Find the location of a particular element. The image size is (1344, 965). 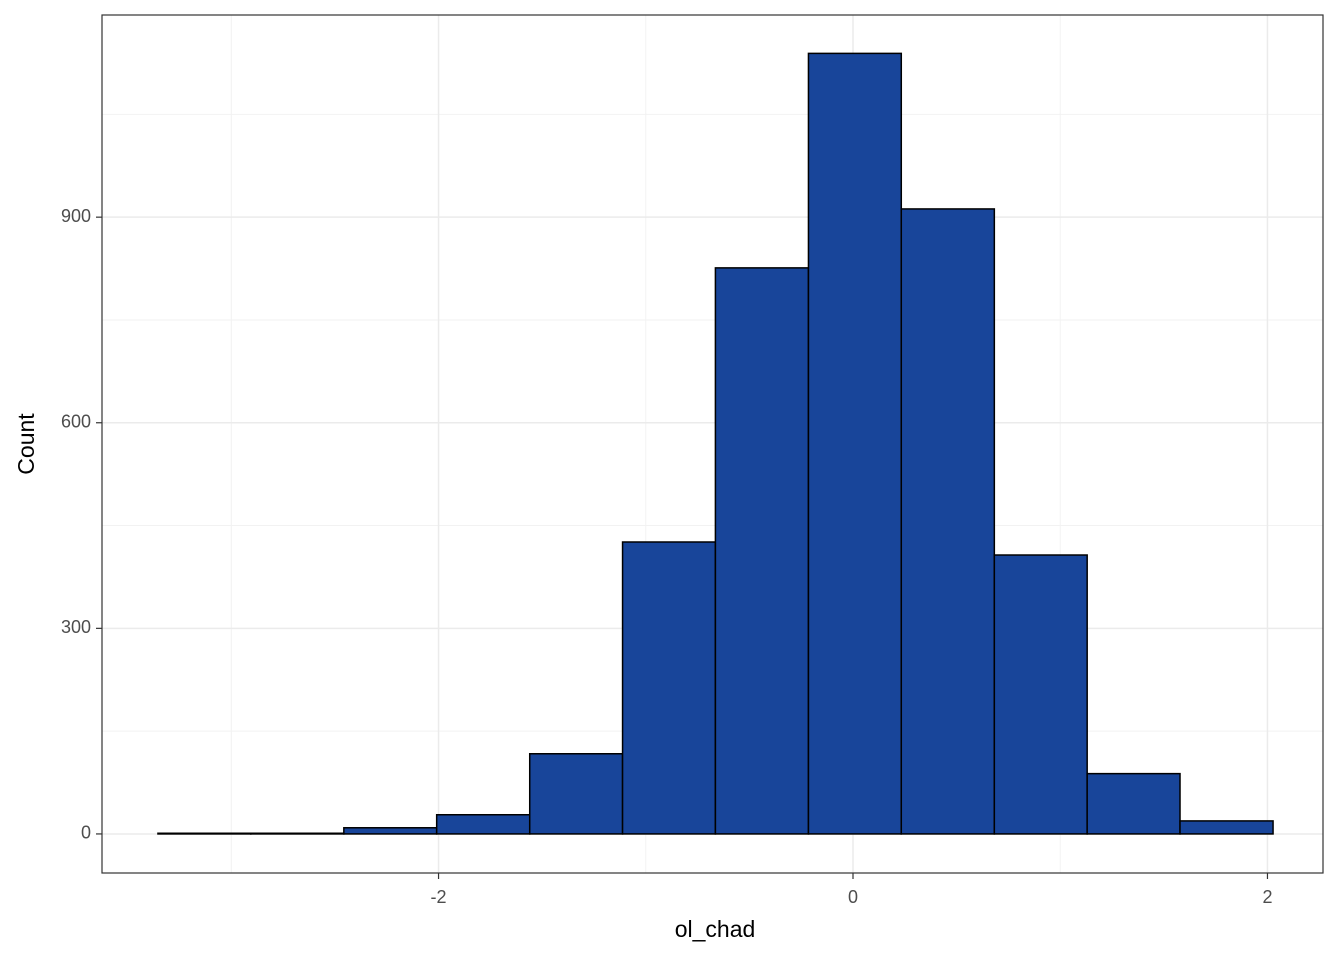

x-axis-title: ol_chad is located at coordinates (715, 929).